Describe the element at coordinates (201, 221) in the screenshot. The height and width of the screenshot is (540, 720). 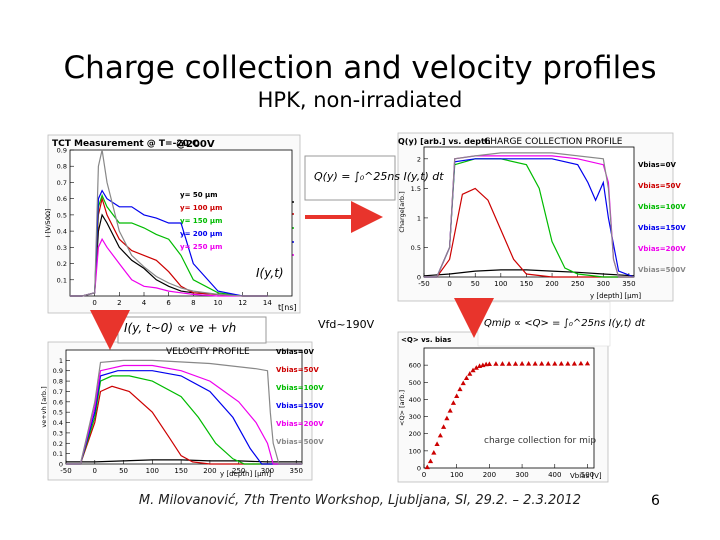
I see `tct-legend-entry: y= 150 μm` at that location.